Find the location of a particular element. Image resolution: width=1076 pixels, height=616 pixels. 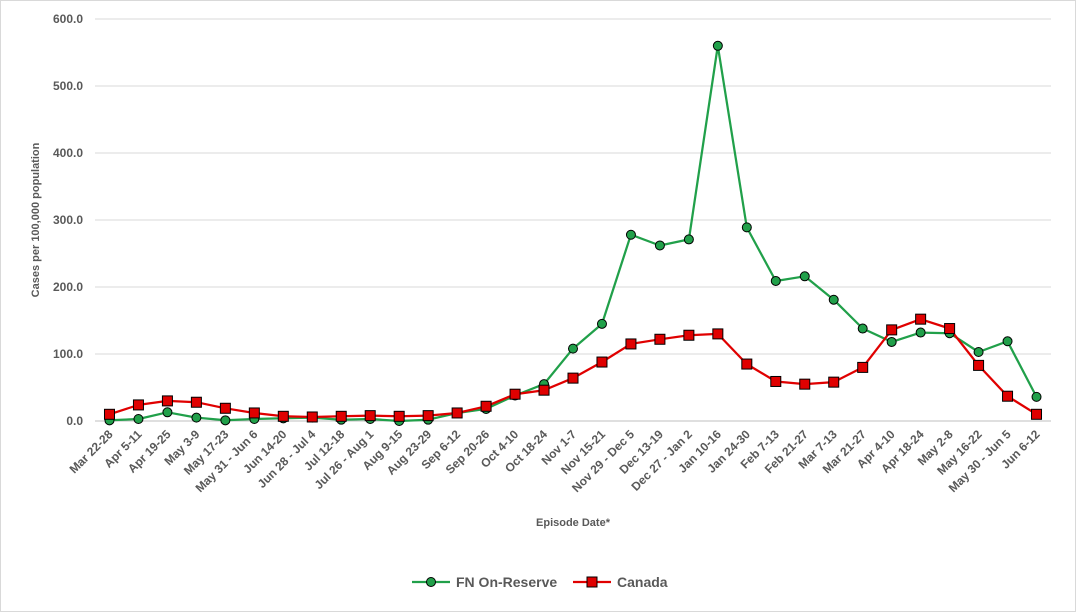

y-tick-label: 300.0 is located at coordinates (68, 220).